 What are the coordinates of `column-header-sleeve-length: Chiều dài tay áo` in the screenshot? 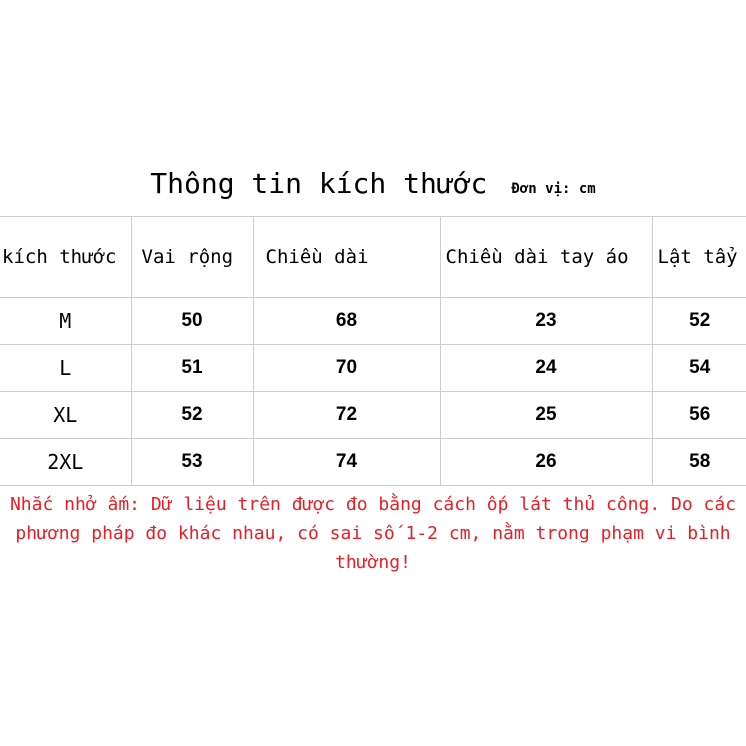 It's located at (546, 257).